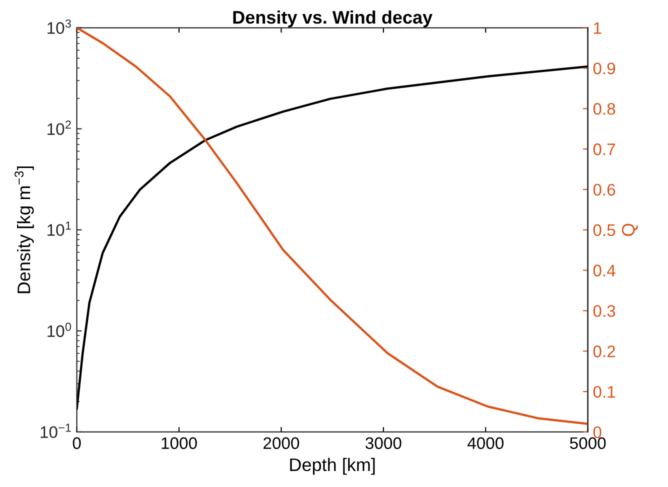 Image resolution: width=668 pixels, height=487 pixels. What do you see at coordinates (598, 28) in the screenshot?
I see `y2-tick-label: 1` at bounding box center [598, 28].